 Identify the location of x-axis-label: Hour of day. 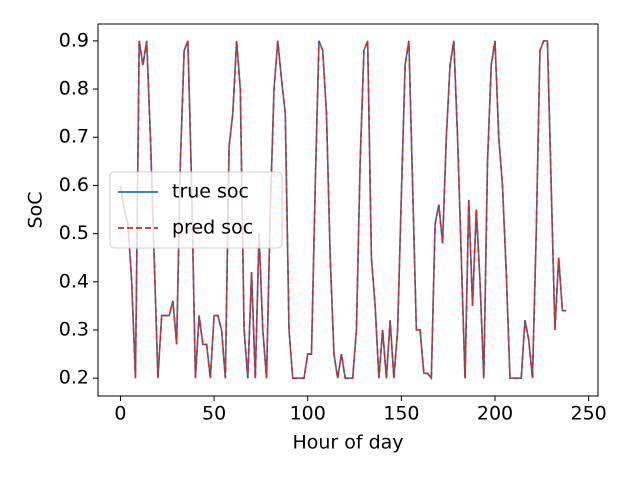
(347, 443).